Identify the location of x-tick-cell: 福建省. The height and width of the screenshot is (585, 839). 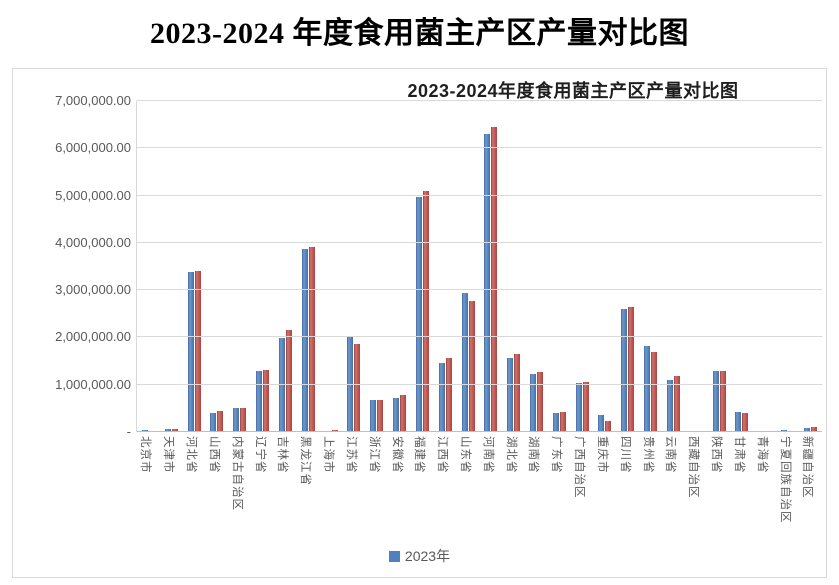
(421, 488).